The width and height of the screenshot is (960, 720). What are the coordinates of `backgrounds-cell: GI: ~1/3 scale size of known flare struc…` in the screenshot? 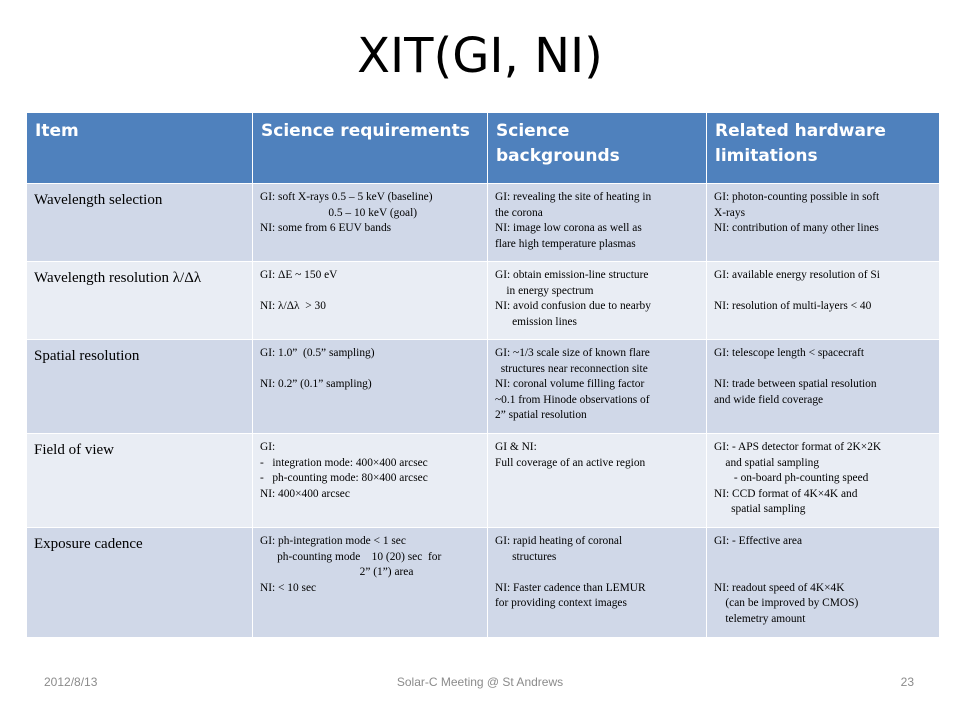 It's located at (597, 386).